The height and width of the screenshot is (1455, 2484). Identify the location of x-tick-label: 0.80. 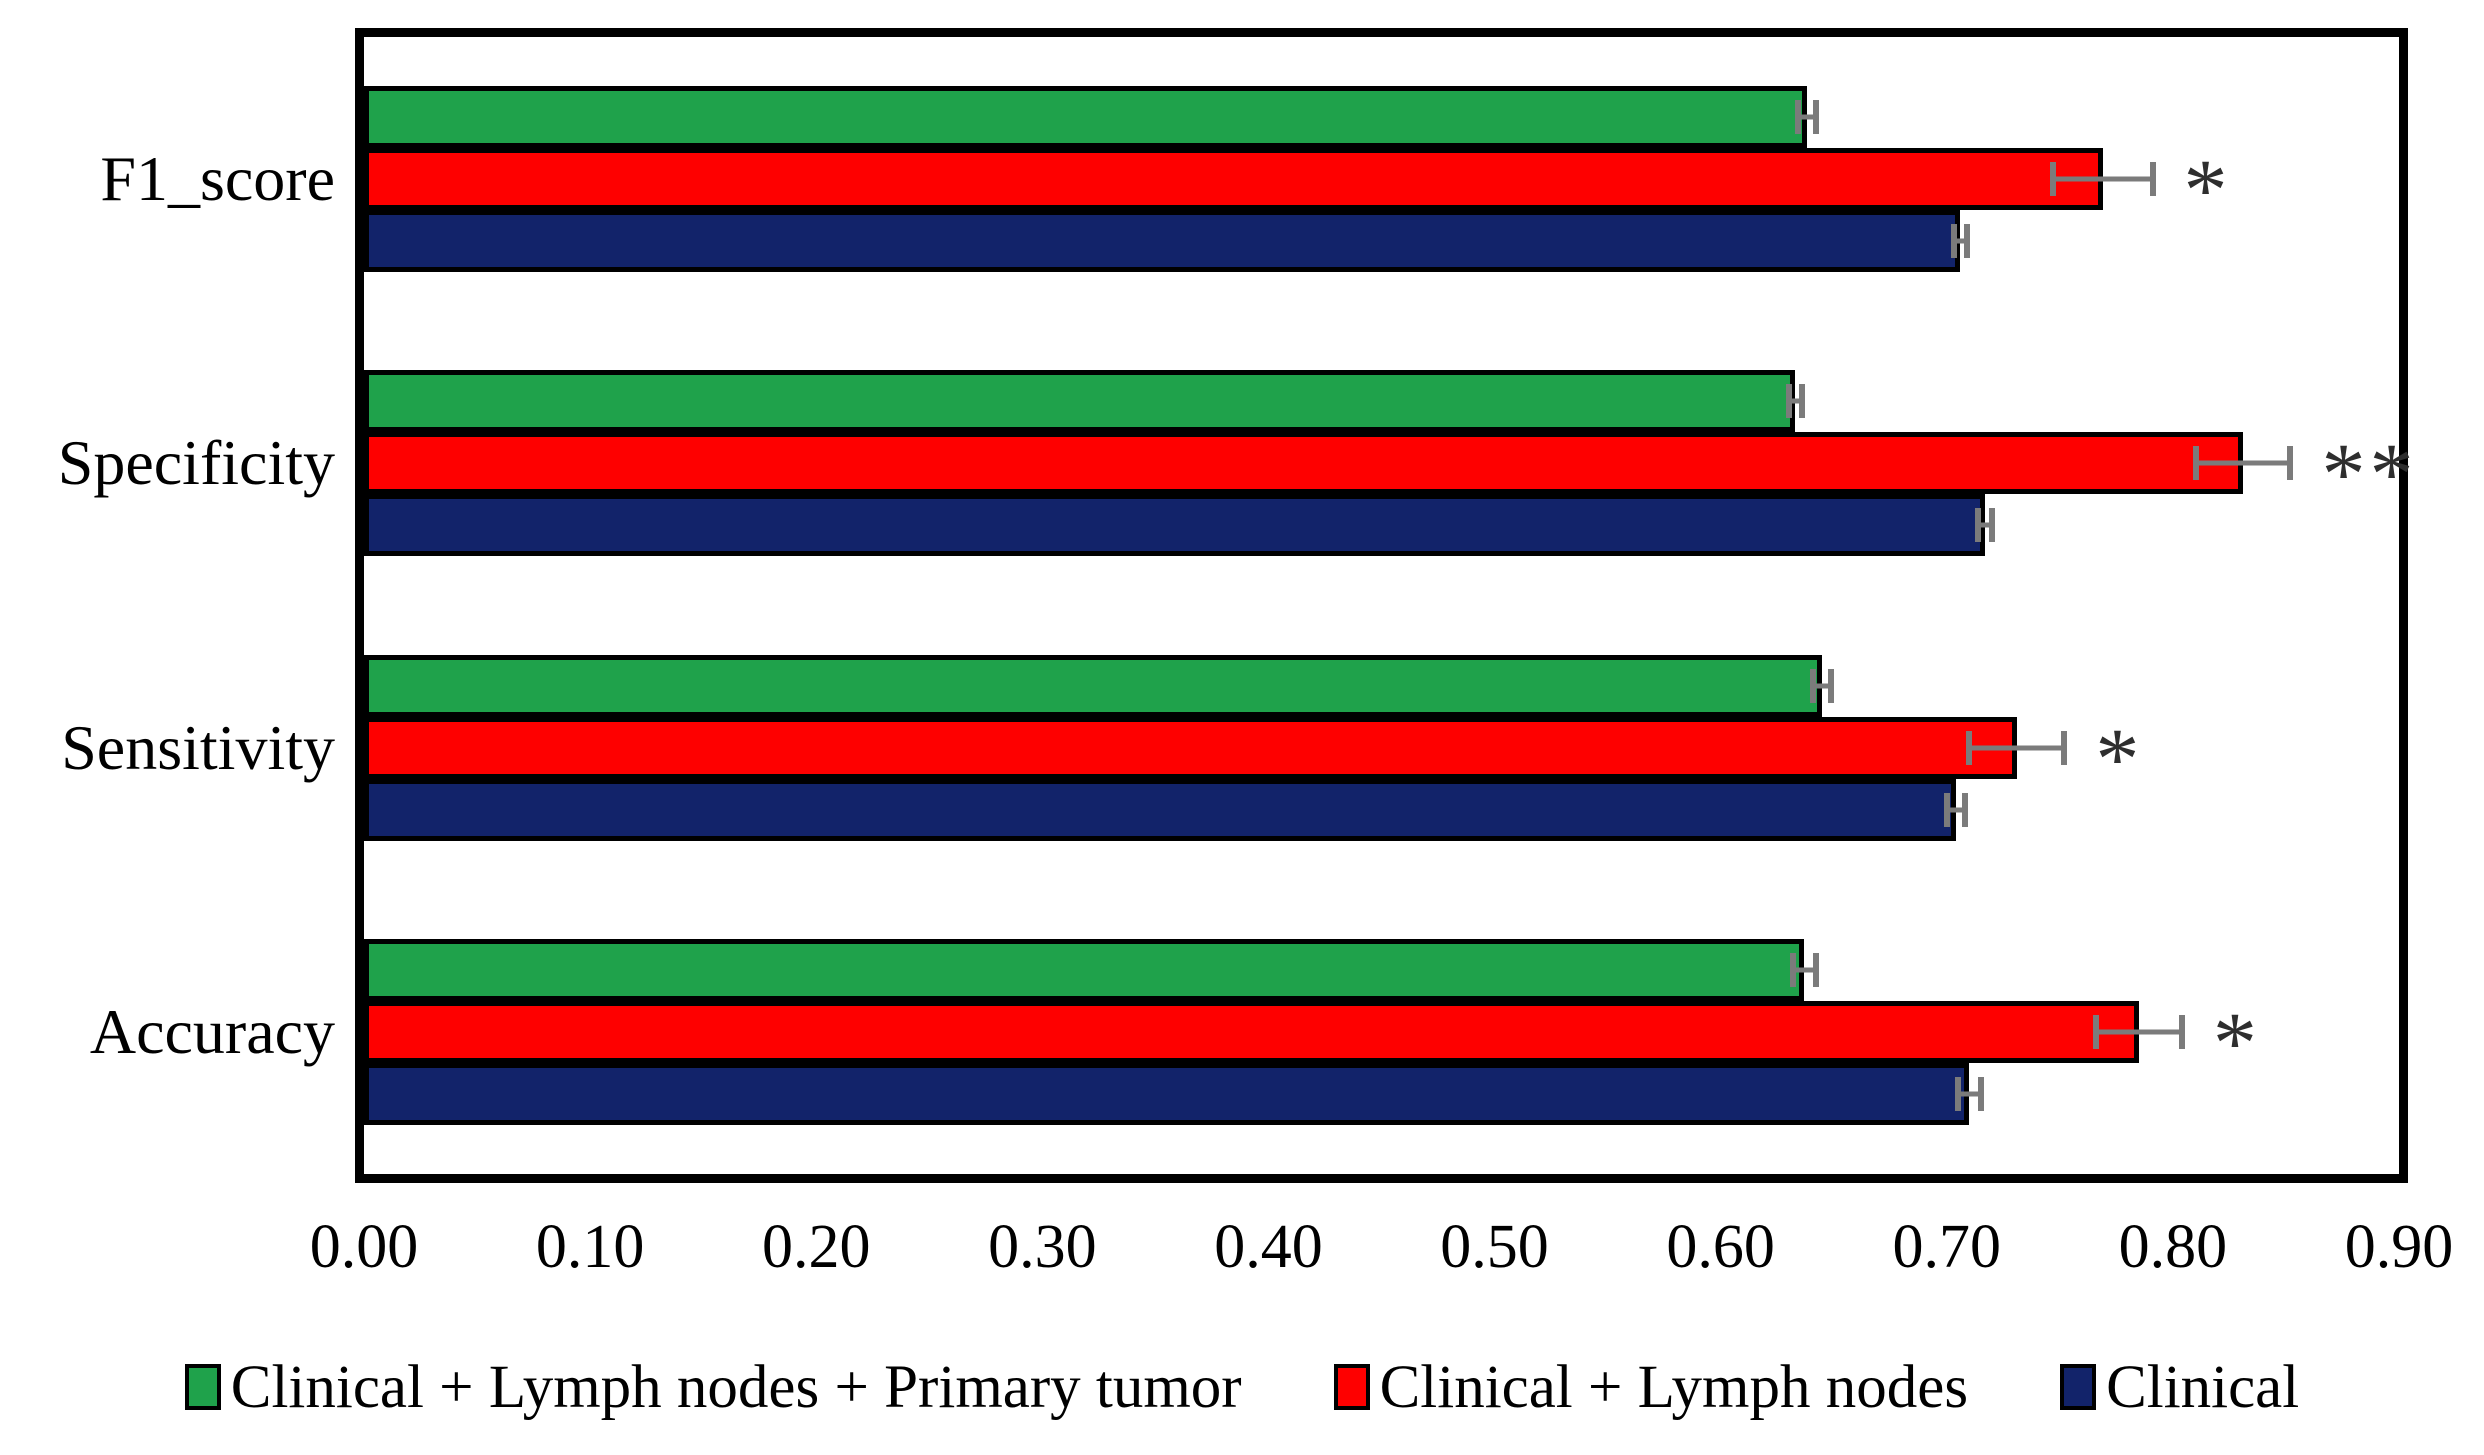
(2173, 1247).